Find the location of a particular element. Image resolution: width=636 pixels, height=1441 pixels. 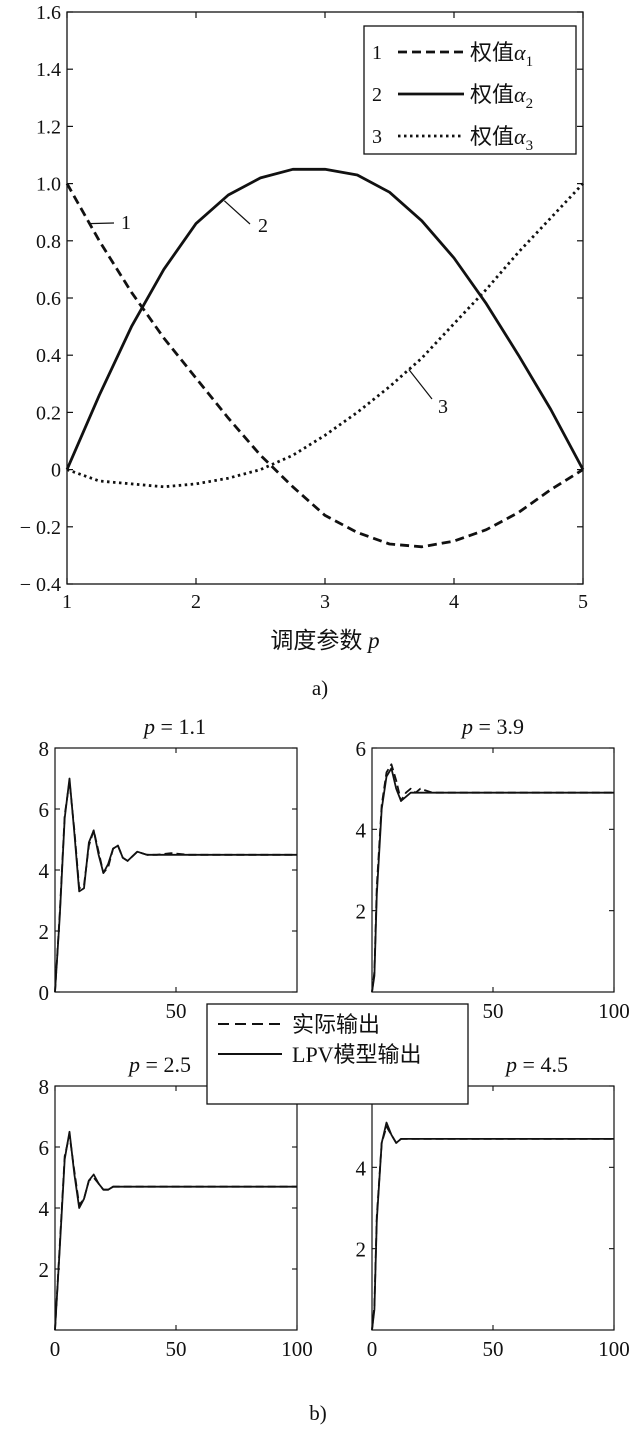

x-axis-label: 调度参数 p is located at coordinates (324, 640).